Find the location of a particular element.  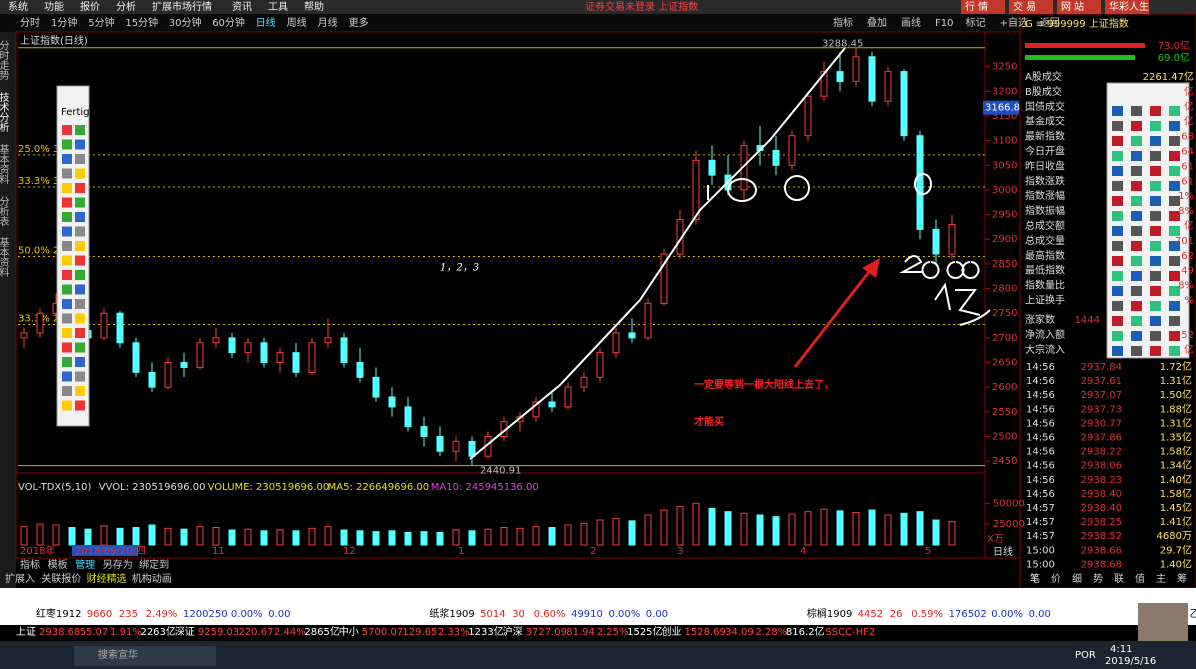

period-tab: 60分钟 is located at coordinates (228, 22).